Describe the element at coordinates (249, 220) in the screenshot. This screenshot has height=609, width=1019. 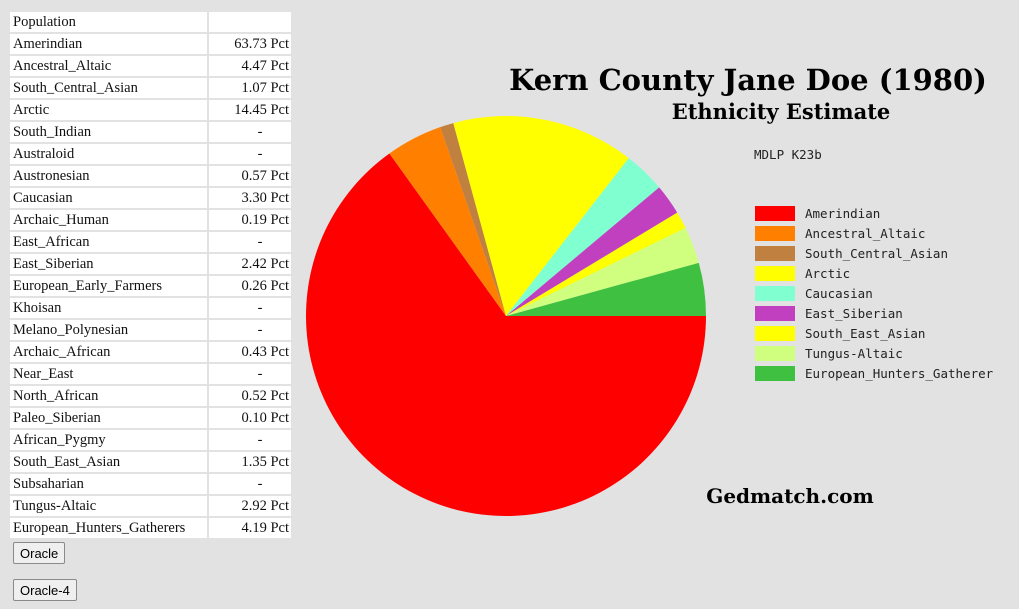
I see `population-value: 0.19 Pct` at that location.